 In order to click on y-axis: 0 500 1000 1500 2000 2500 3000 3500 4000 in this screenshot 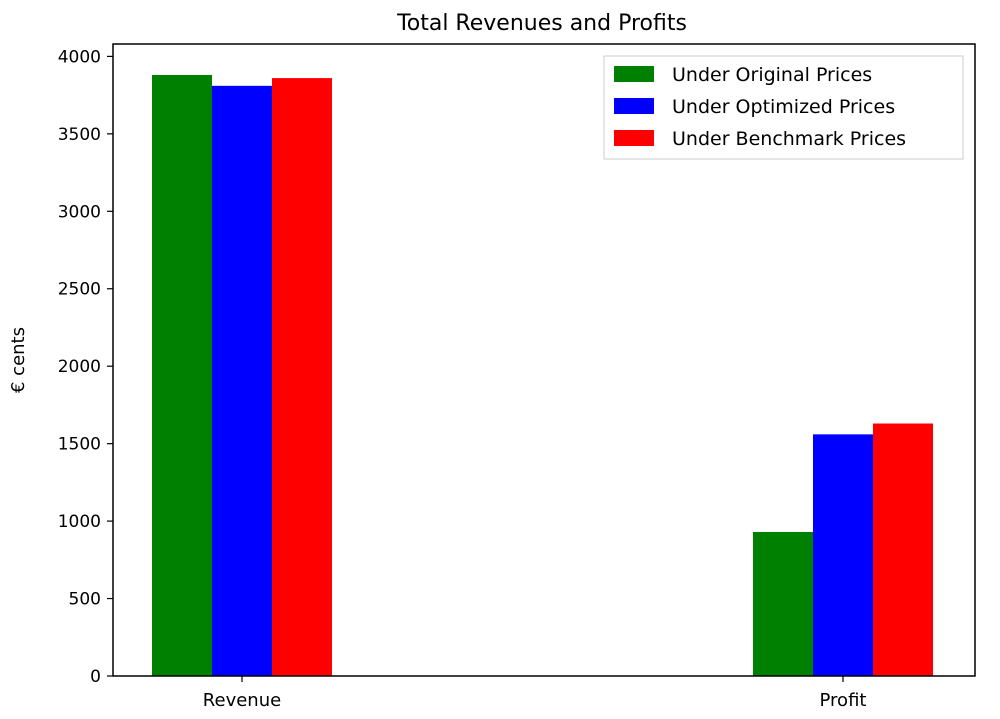, I will do `click(85, 367)`.